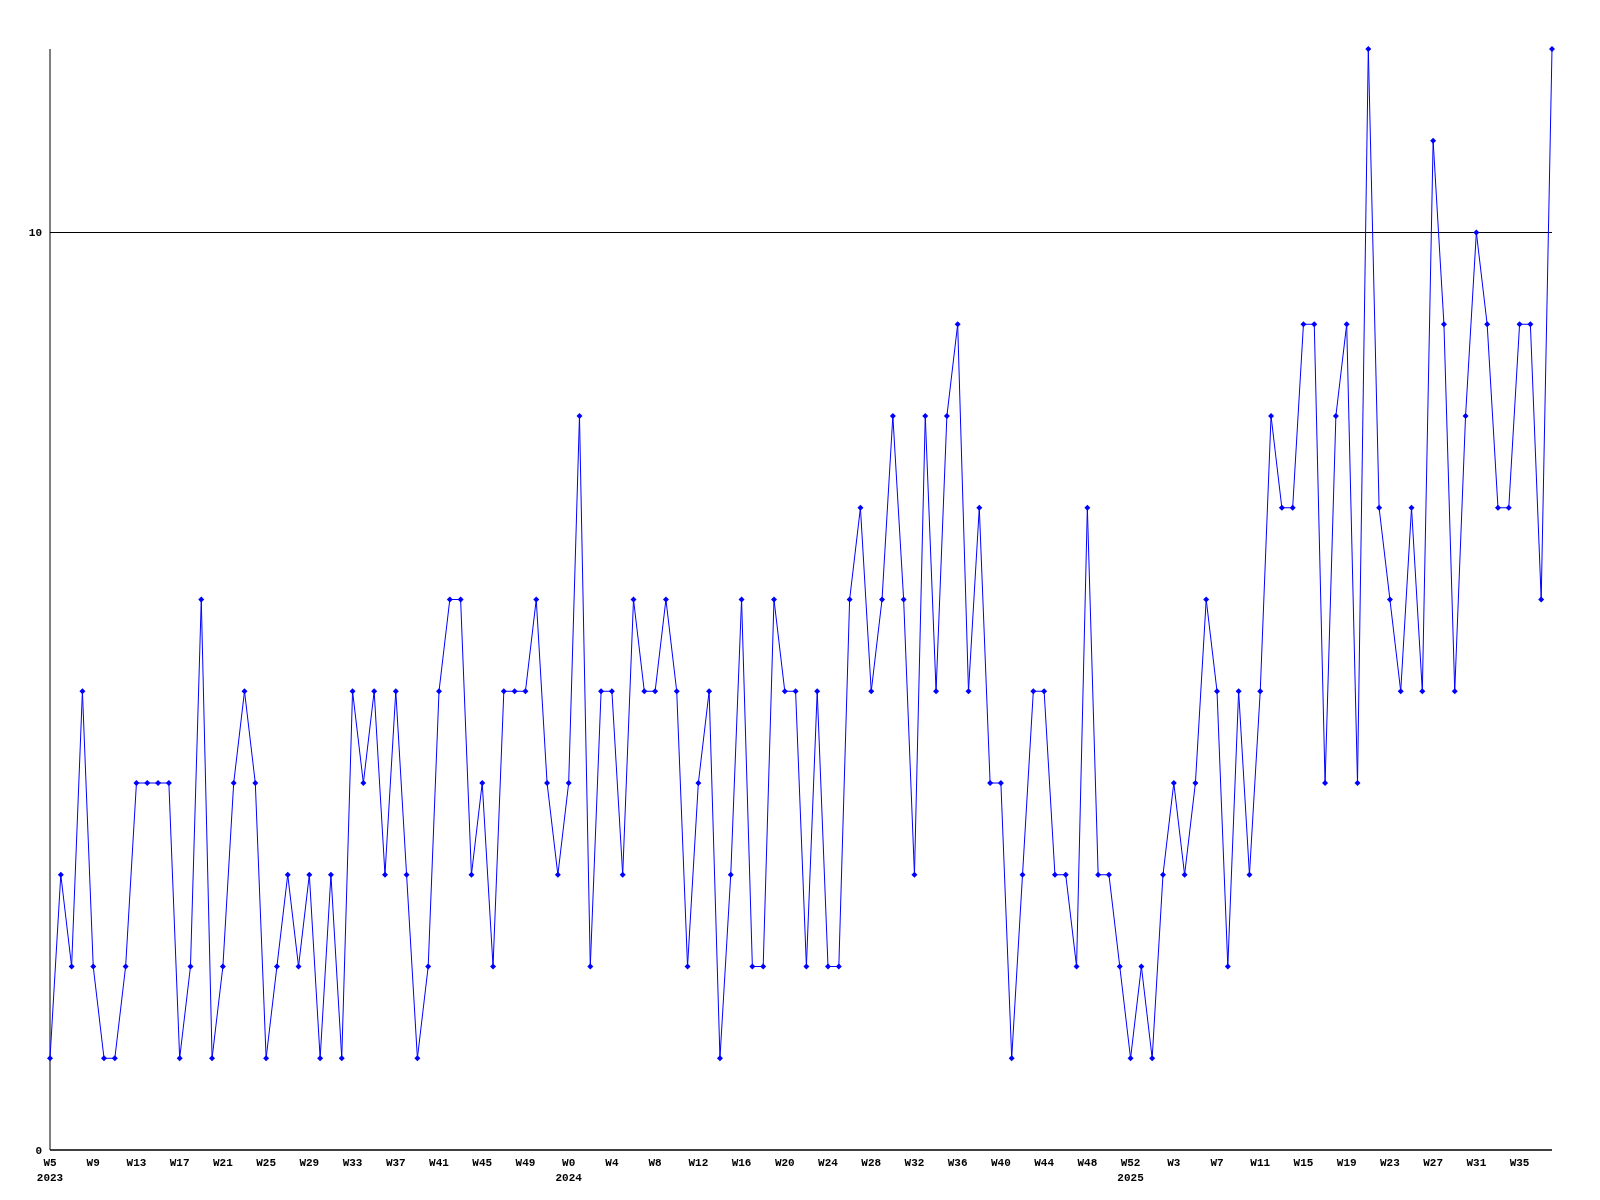 This screenshot has height=1200, width=1600. I want to click on x-tick-label: W0 2024, so click(569, 1170).